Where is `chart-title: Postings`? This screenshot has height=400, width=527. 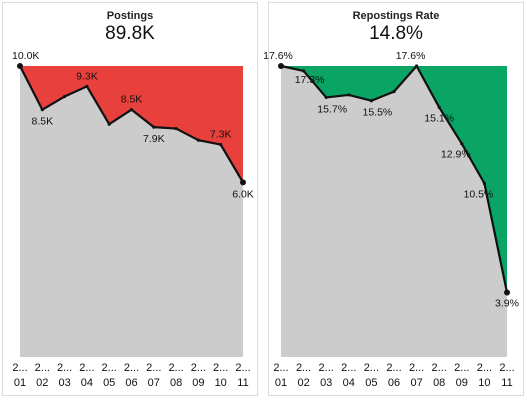 chart-title: Postings is located at coordinates (130, 16).